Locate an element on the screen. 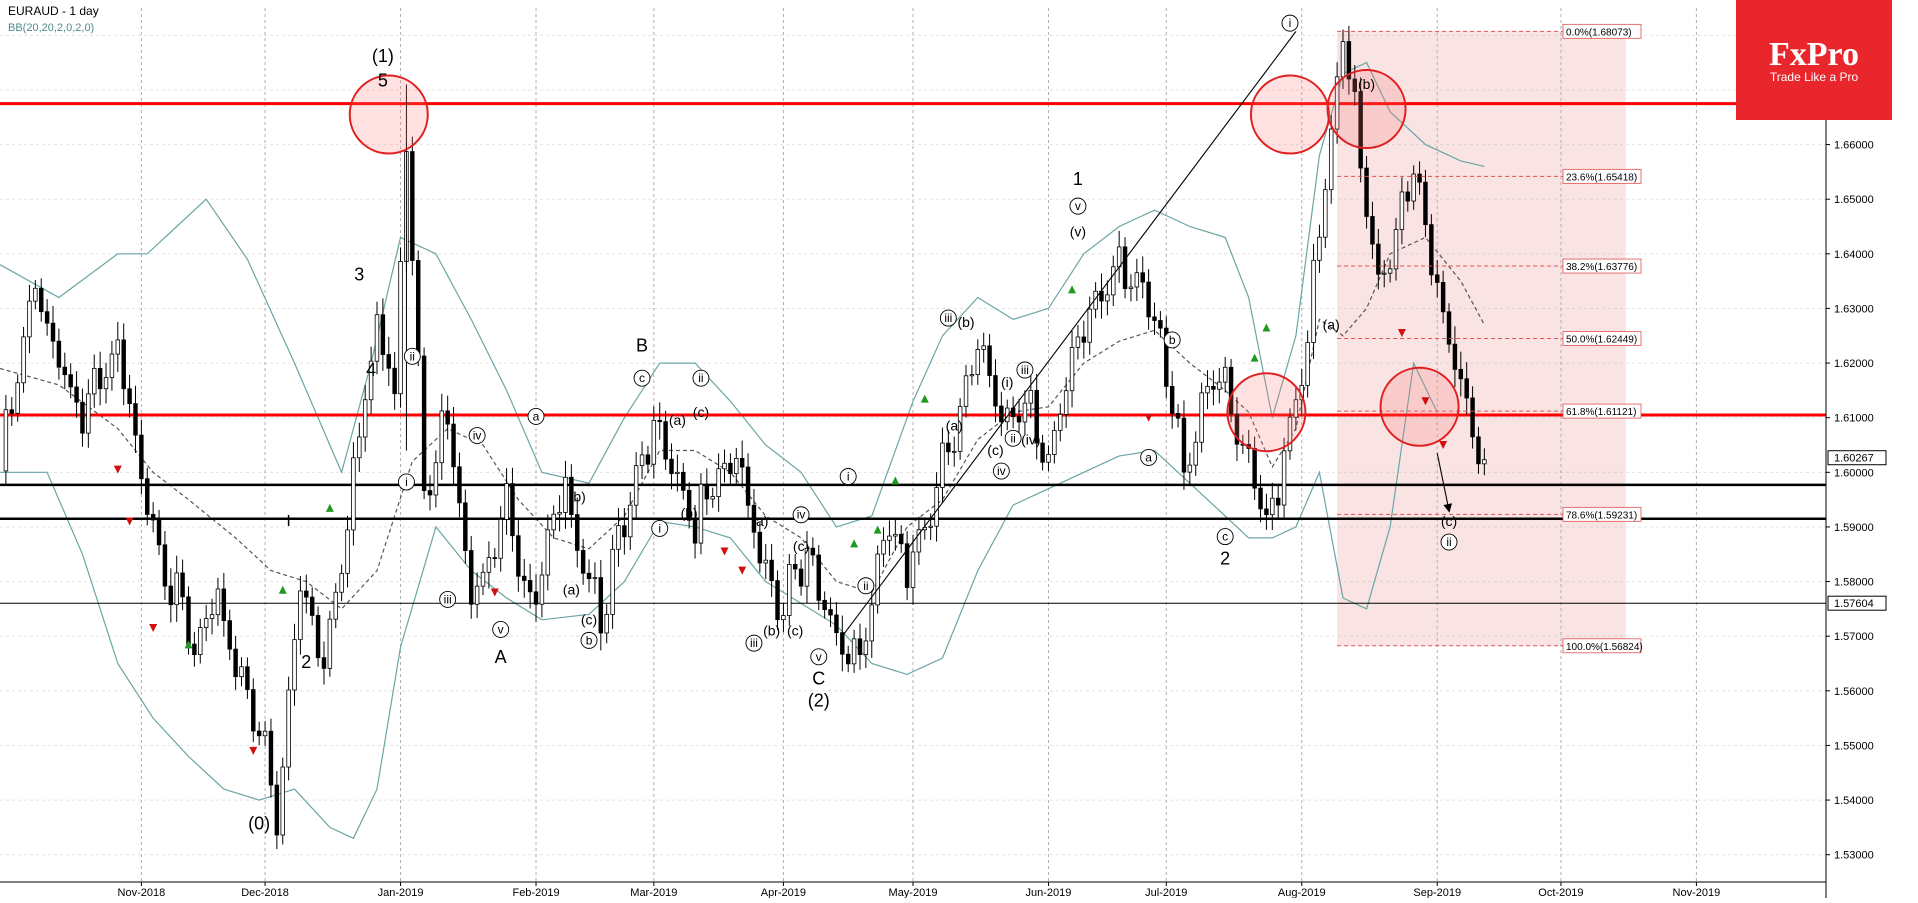  wave-label: I is located at coordinates (288, 521).